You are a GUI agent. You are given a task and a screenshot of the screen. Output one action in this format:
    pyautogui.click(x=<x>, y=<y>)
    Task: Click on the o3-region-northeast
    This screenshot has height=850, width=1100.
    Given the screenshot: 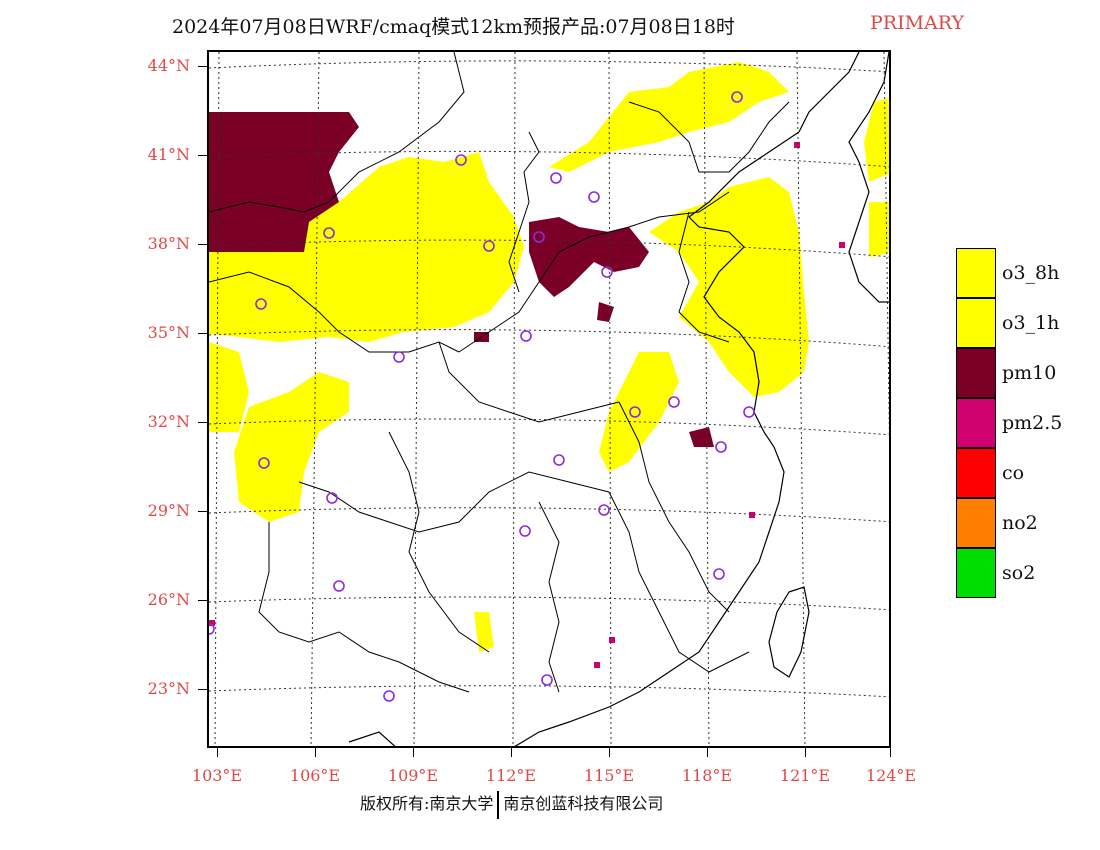 What is the action you would take?
    pyautogui.click(x=669, y=117)
    